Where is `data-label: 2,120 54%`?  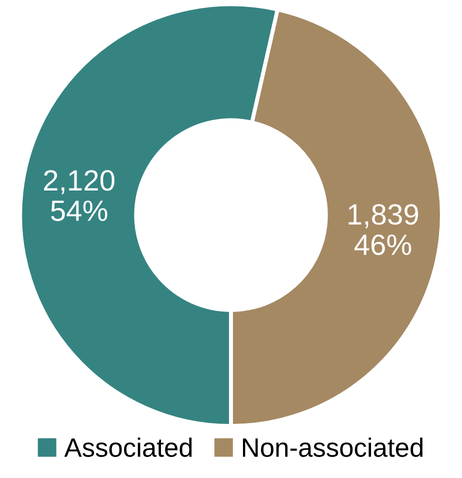 data-label: 2,120 54% is located at coordinates (79, 196).